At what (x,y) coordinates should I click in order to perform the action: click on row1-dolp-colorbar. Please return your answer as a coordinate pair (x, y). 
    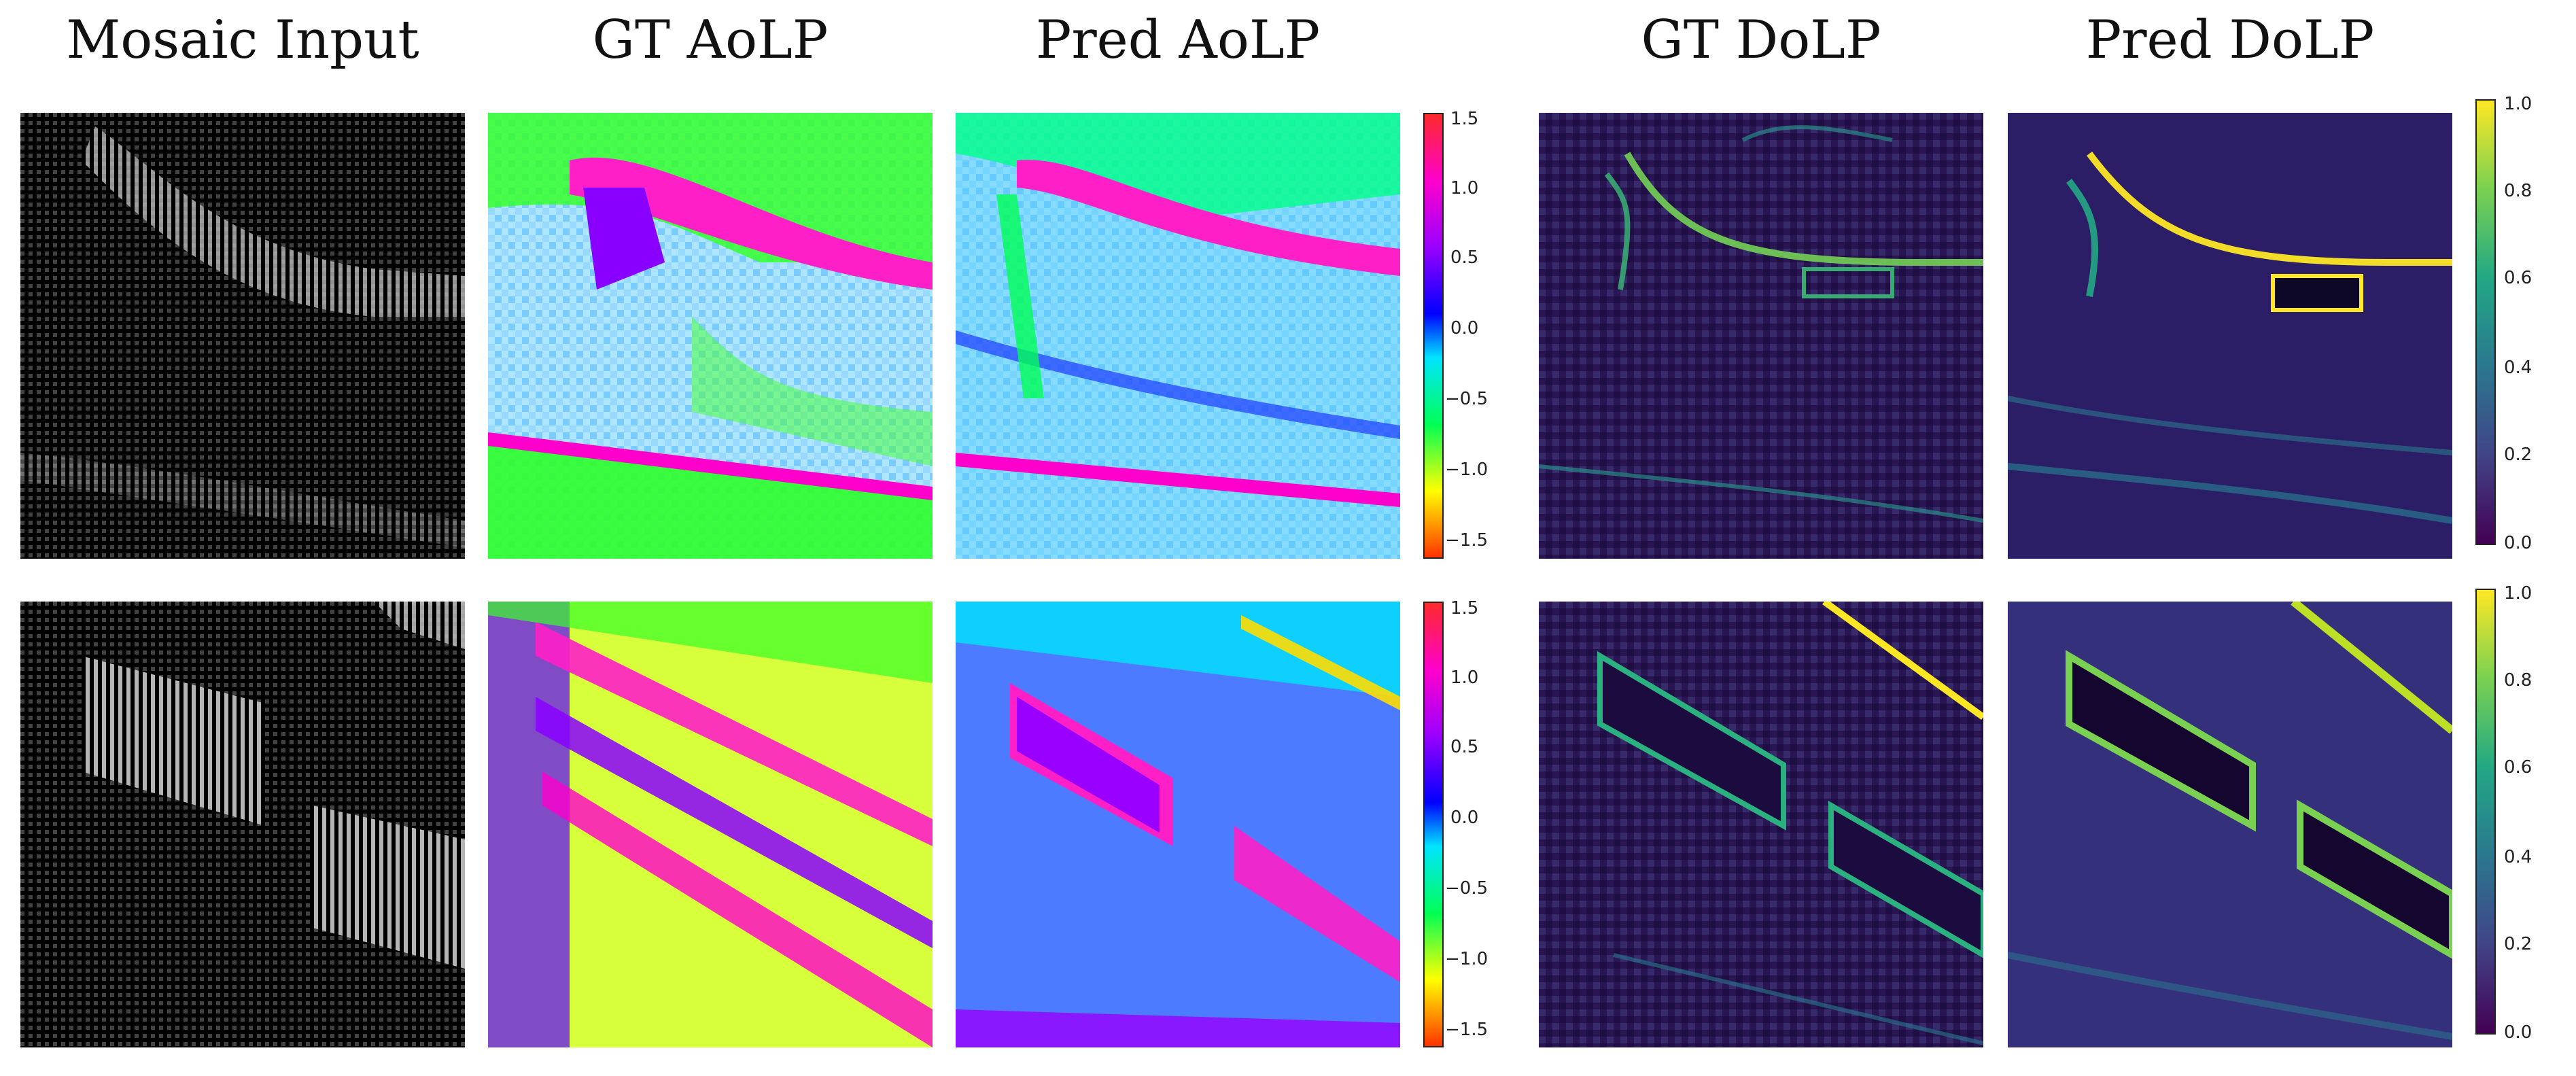
    Looking at the image, I should click on (2485, 322).